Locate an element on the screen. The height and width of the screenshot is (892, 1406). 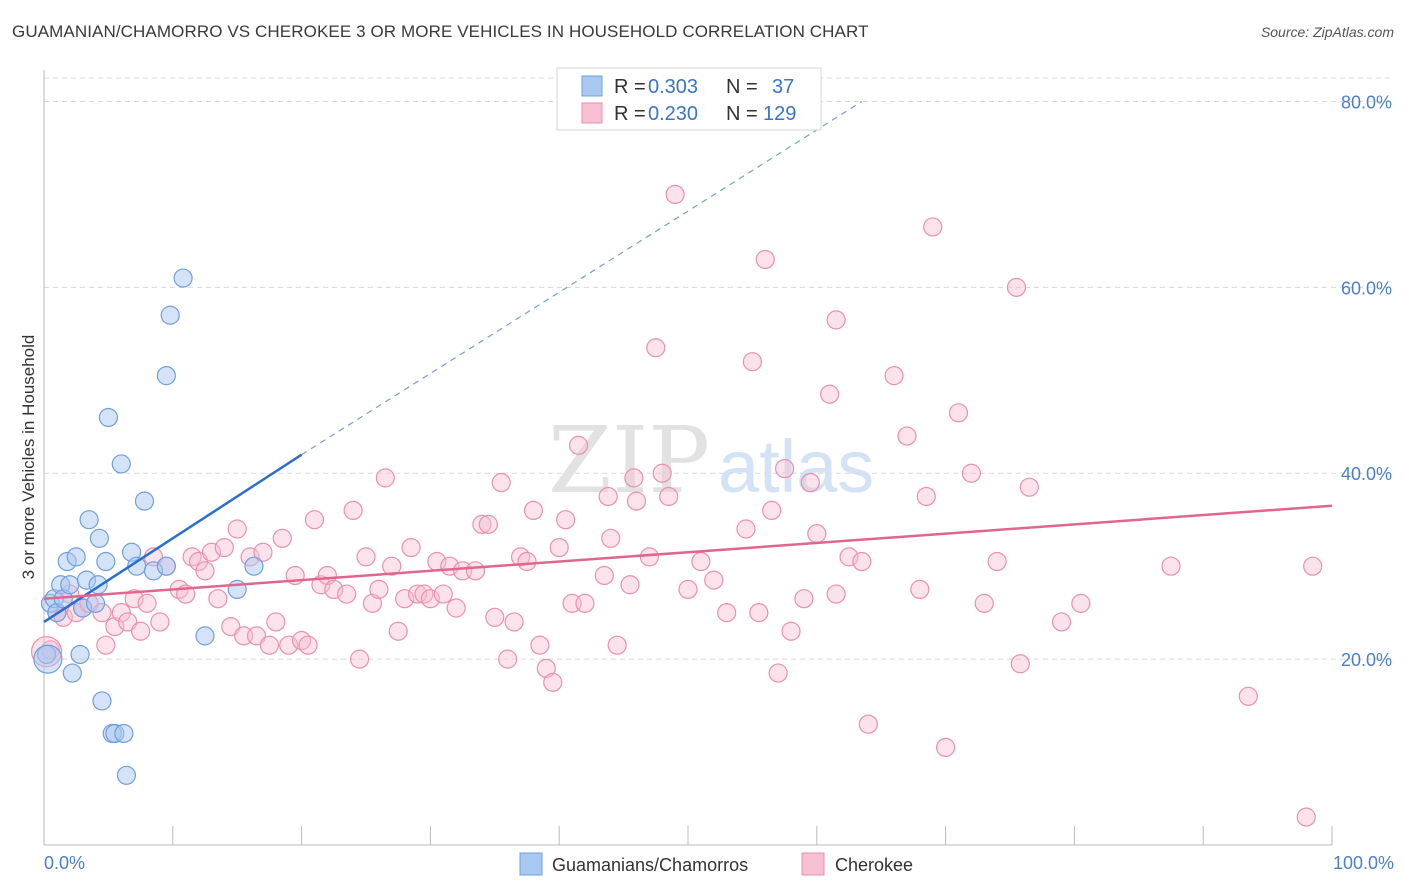
legend-n-label-2: N = is located at coordinates (742, 114).